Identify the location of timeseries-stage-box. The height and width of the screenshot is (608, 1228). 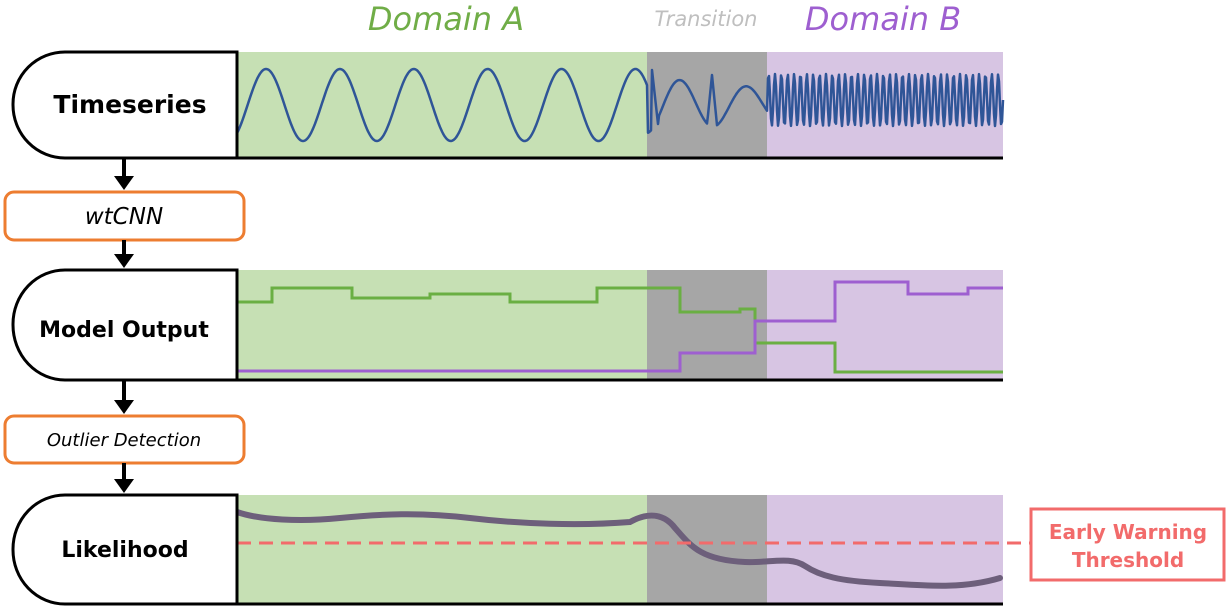
(125, 105).